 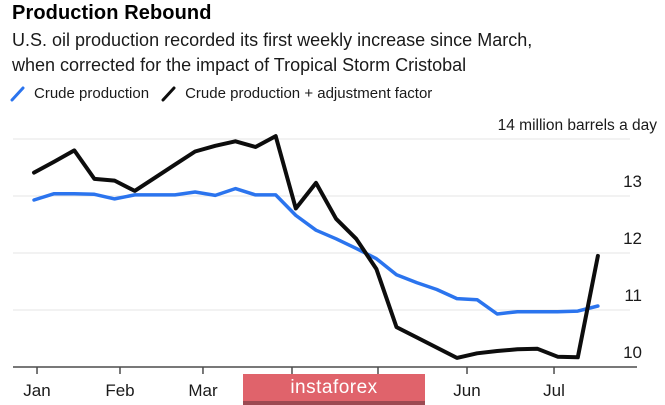 I want to click on watermark-instaforex: instaforex, so click(x=334, y=389).